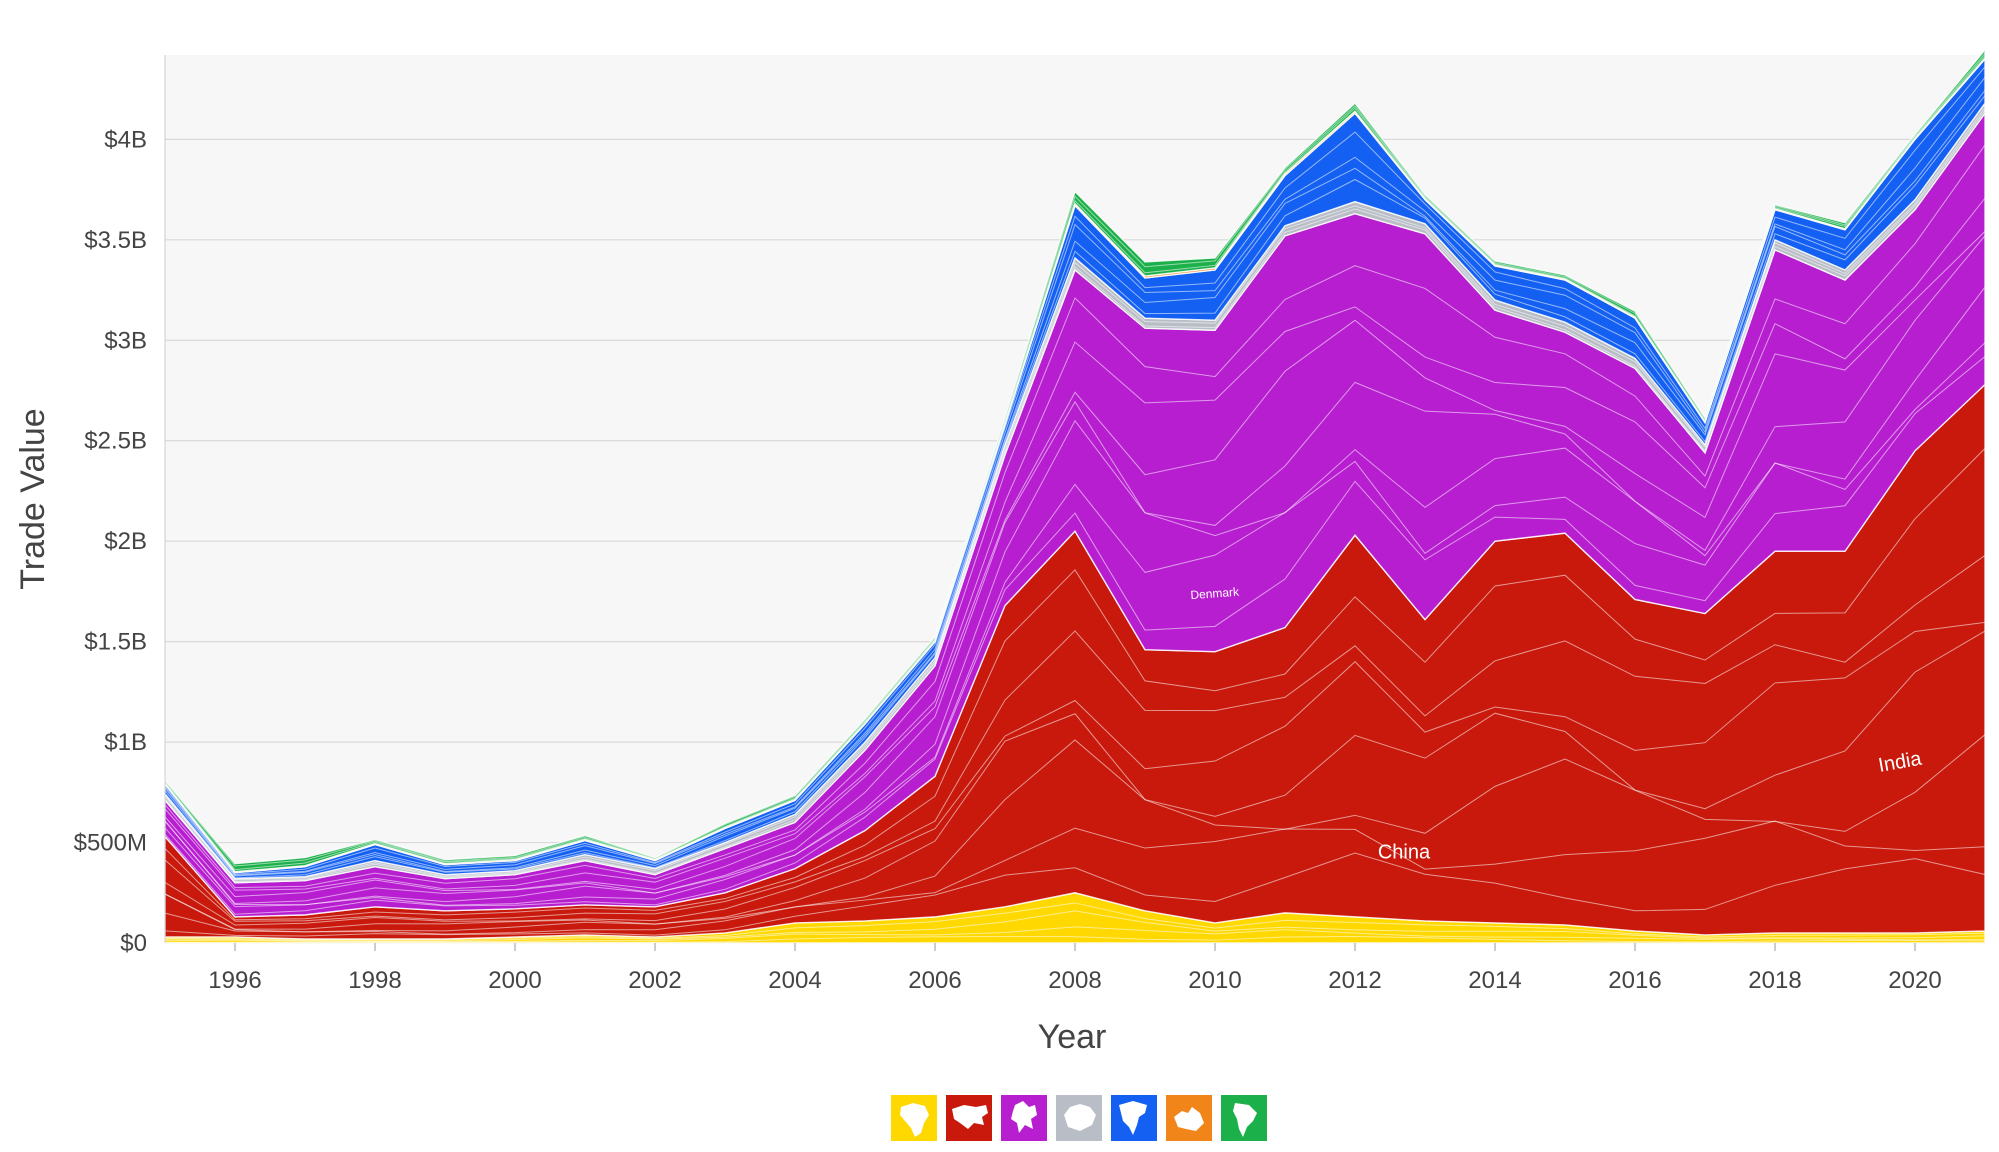 This screenshot has height=1152, width=1999. I want to click on x-tick-label: 2008, so click(1074, 980).